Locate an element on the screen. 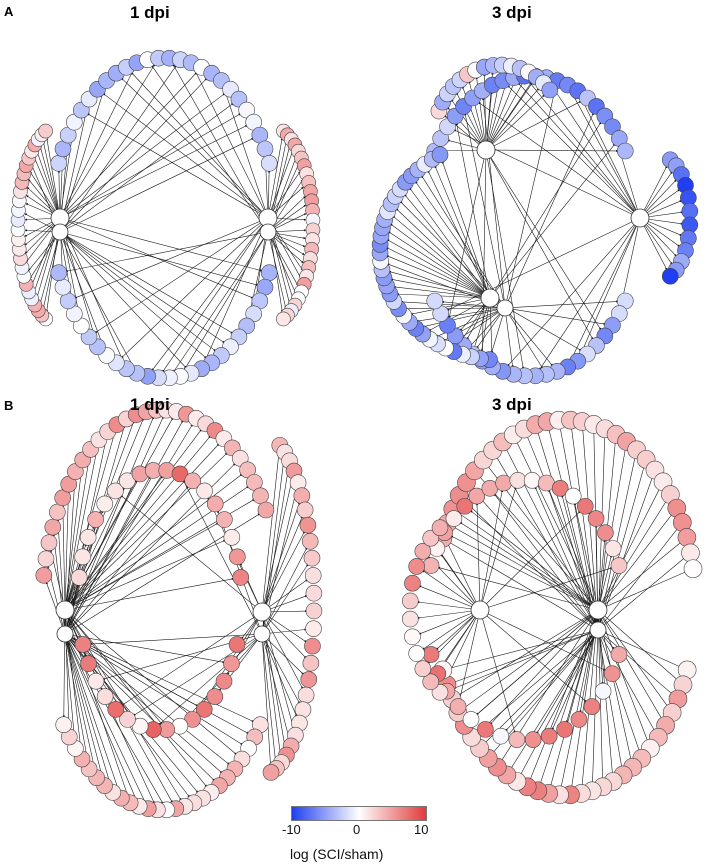  panel-a-left-title: 1 dpi is located at coordinates (150, 12).